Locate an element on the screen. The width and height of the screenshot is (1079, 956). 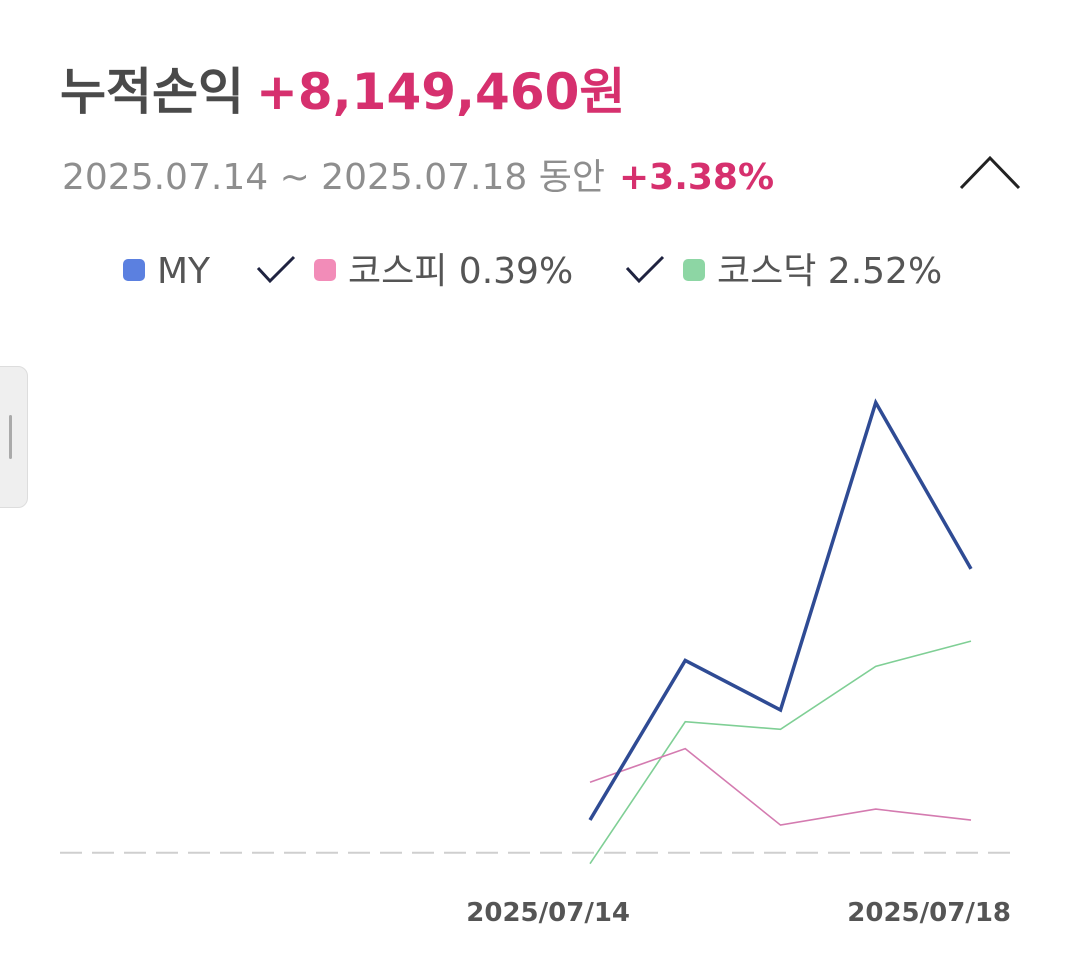
x-tick-label: 2025/07/18 is located at coordinates (929, 913).